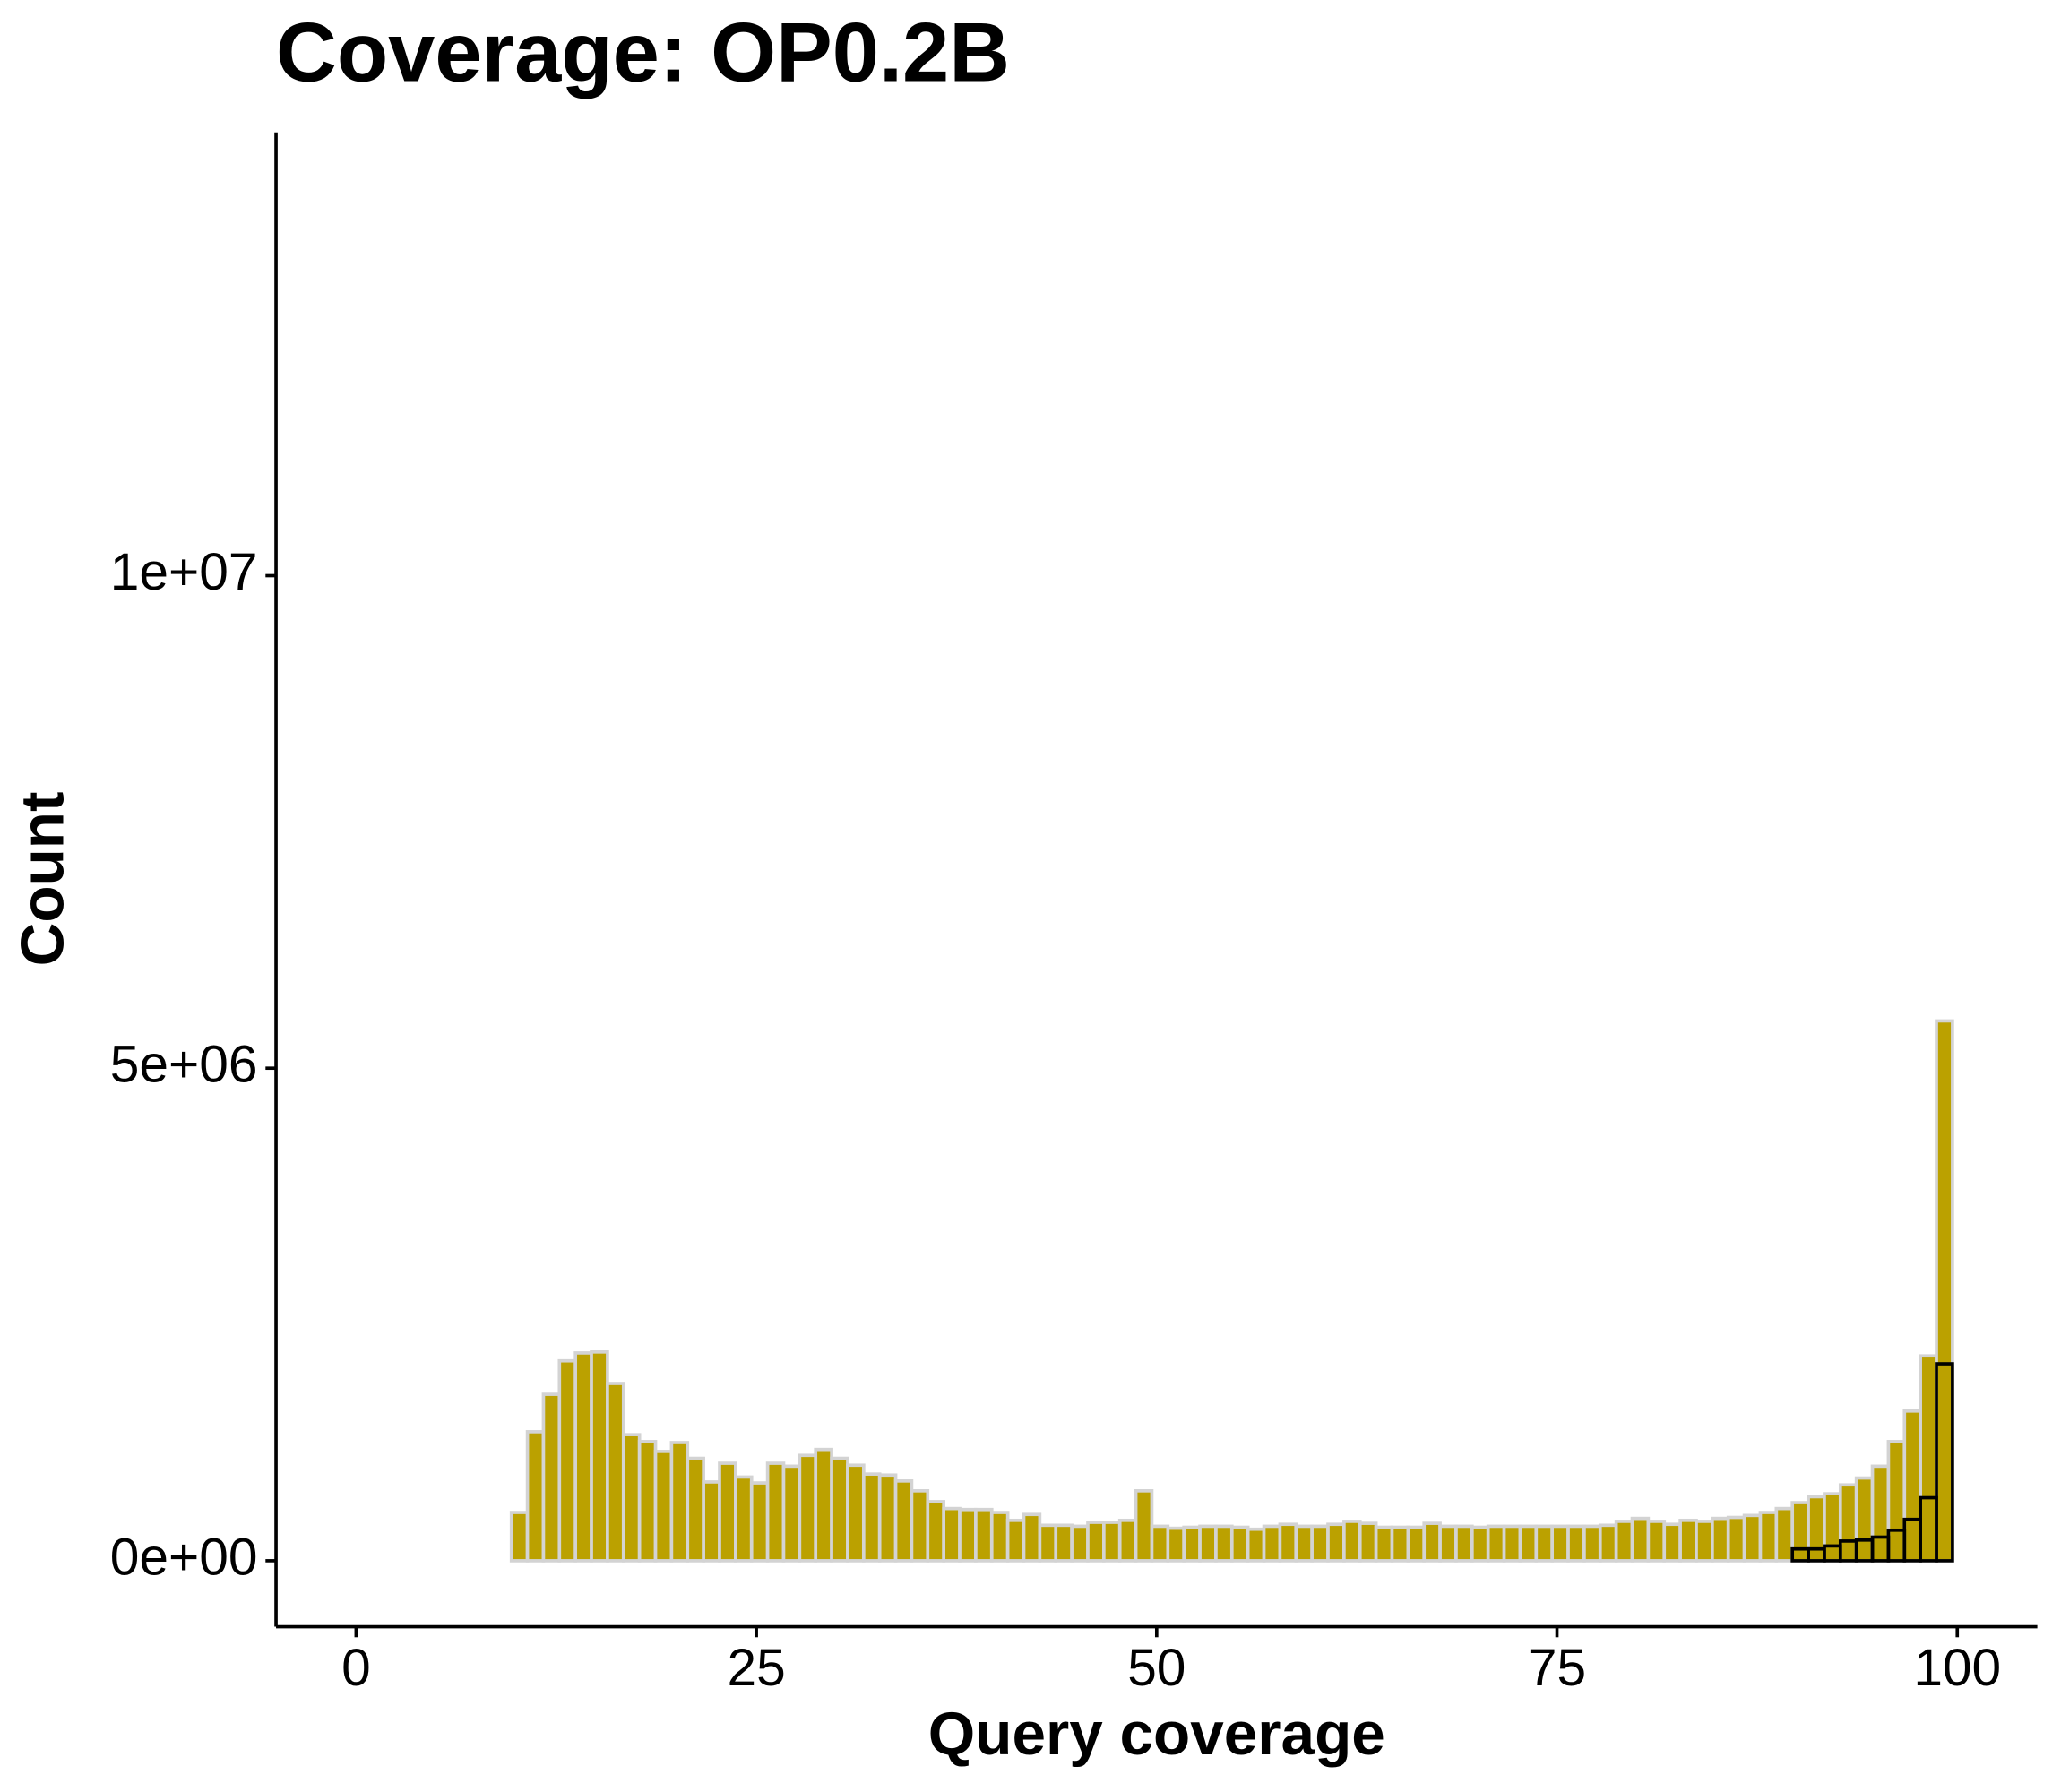 This screenshot has width=2061, height=1792. I want to click on x-tick-label: 25, so click(756, 1668).